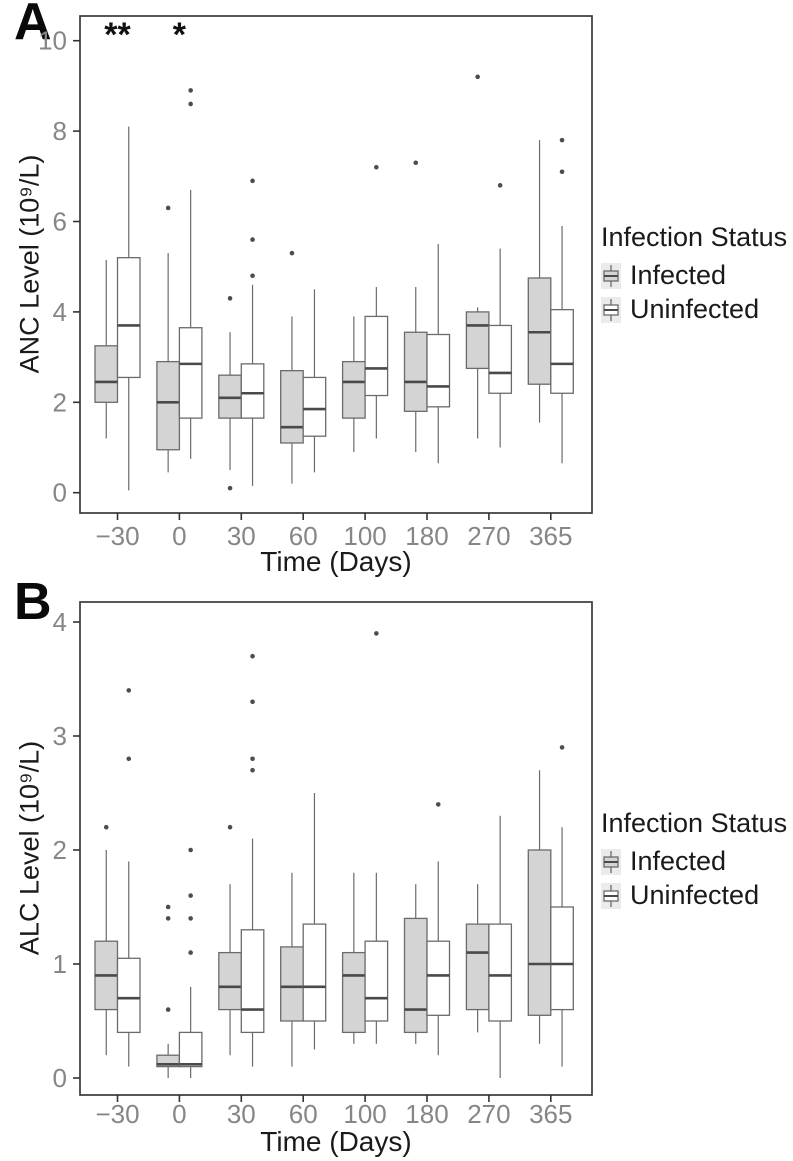 This screenshot has height=1161, width=793. Describe the element at coordinates (52, 41) in the screenshot. I see `y-axis-tick-label: 10` at that location.